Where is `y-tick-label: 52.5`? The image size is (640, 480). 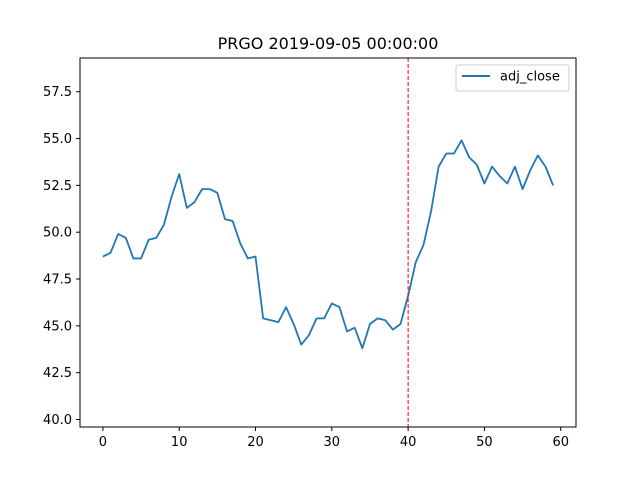 y-tick-label: 52.5 is located at coordinates (57, 186).